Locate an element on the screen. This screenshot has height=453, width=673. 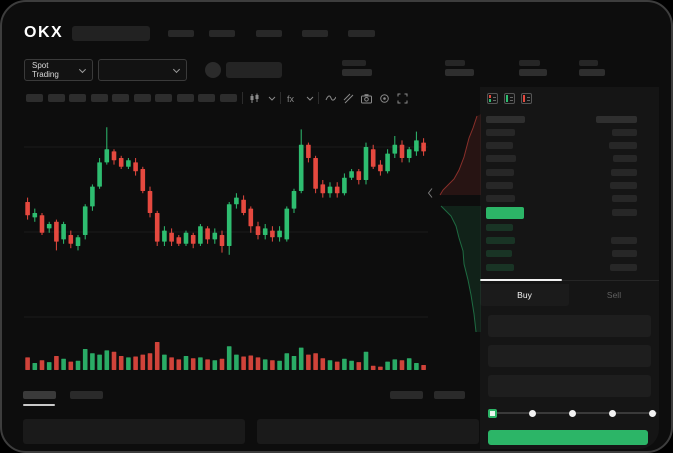
svg-text: fx is located at coordinates (291, 99).